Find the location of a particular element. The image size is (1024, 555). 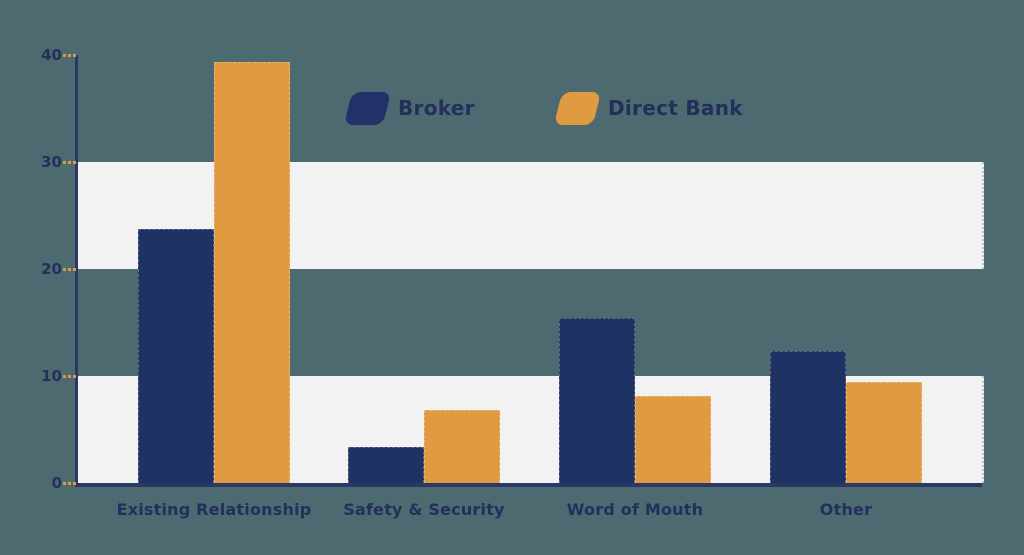

x-category-label: Existing Relationship is located at coordinates (214, 509).